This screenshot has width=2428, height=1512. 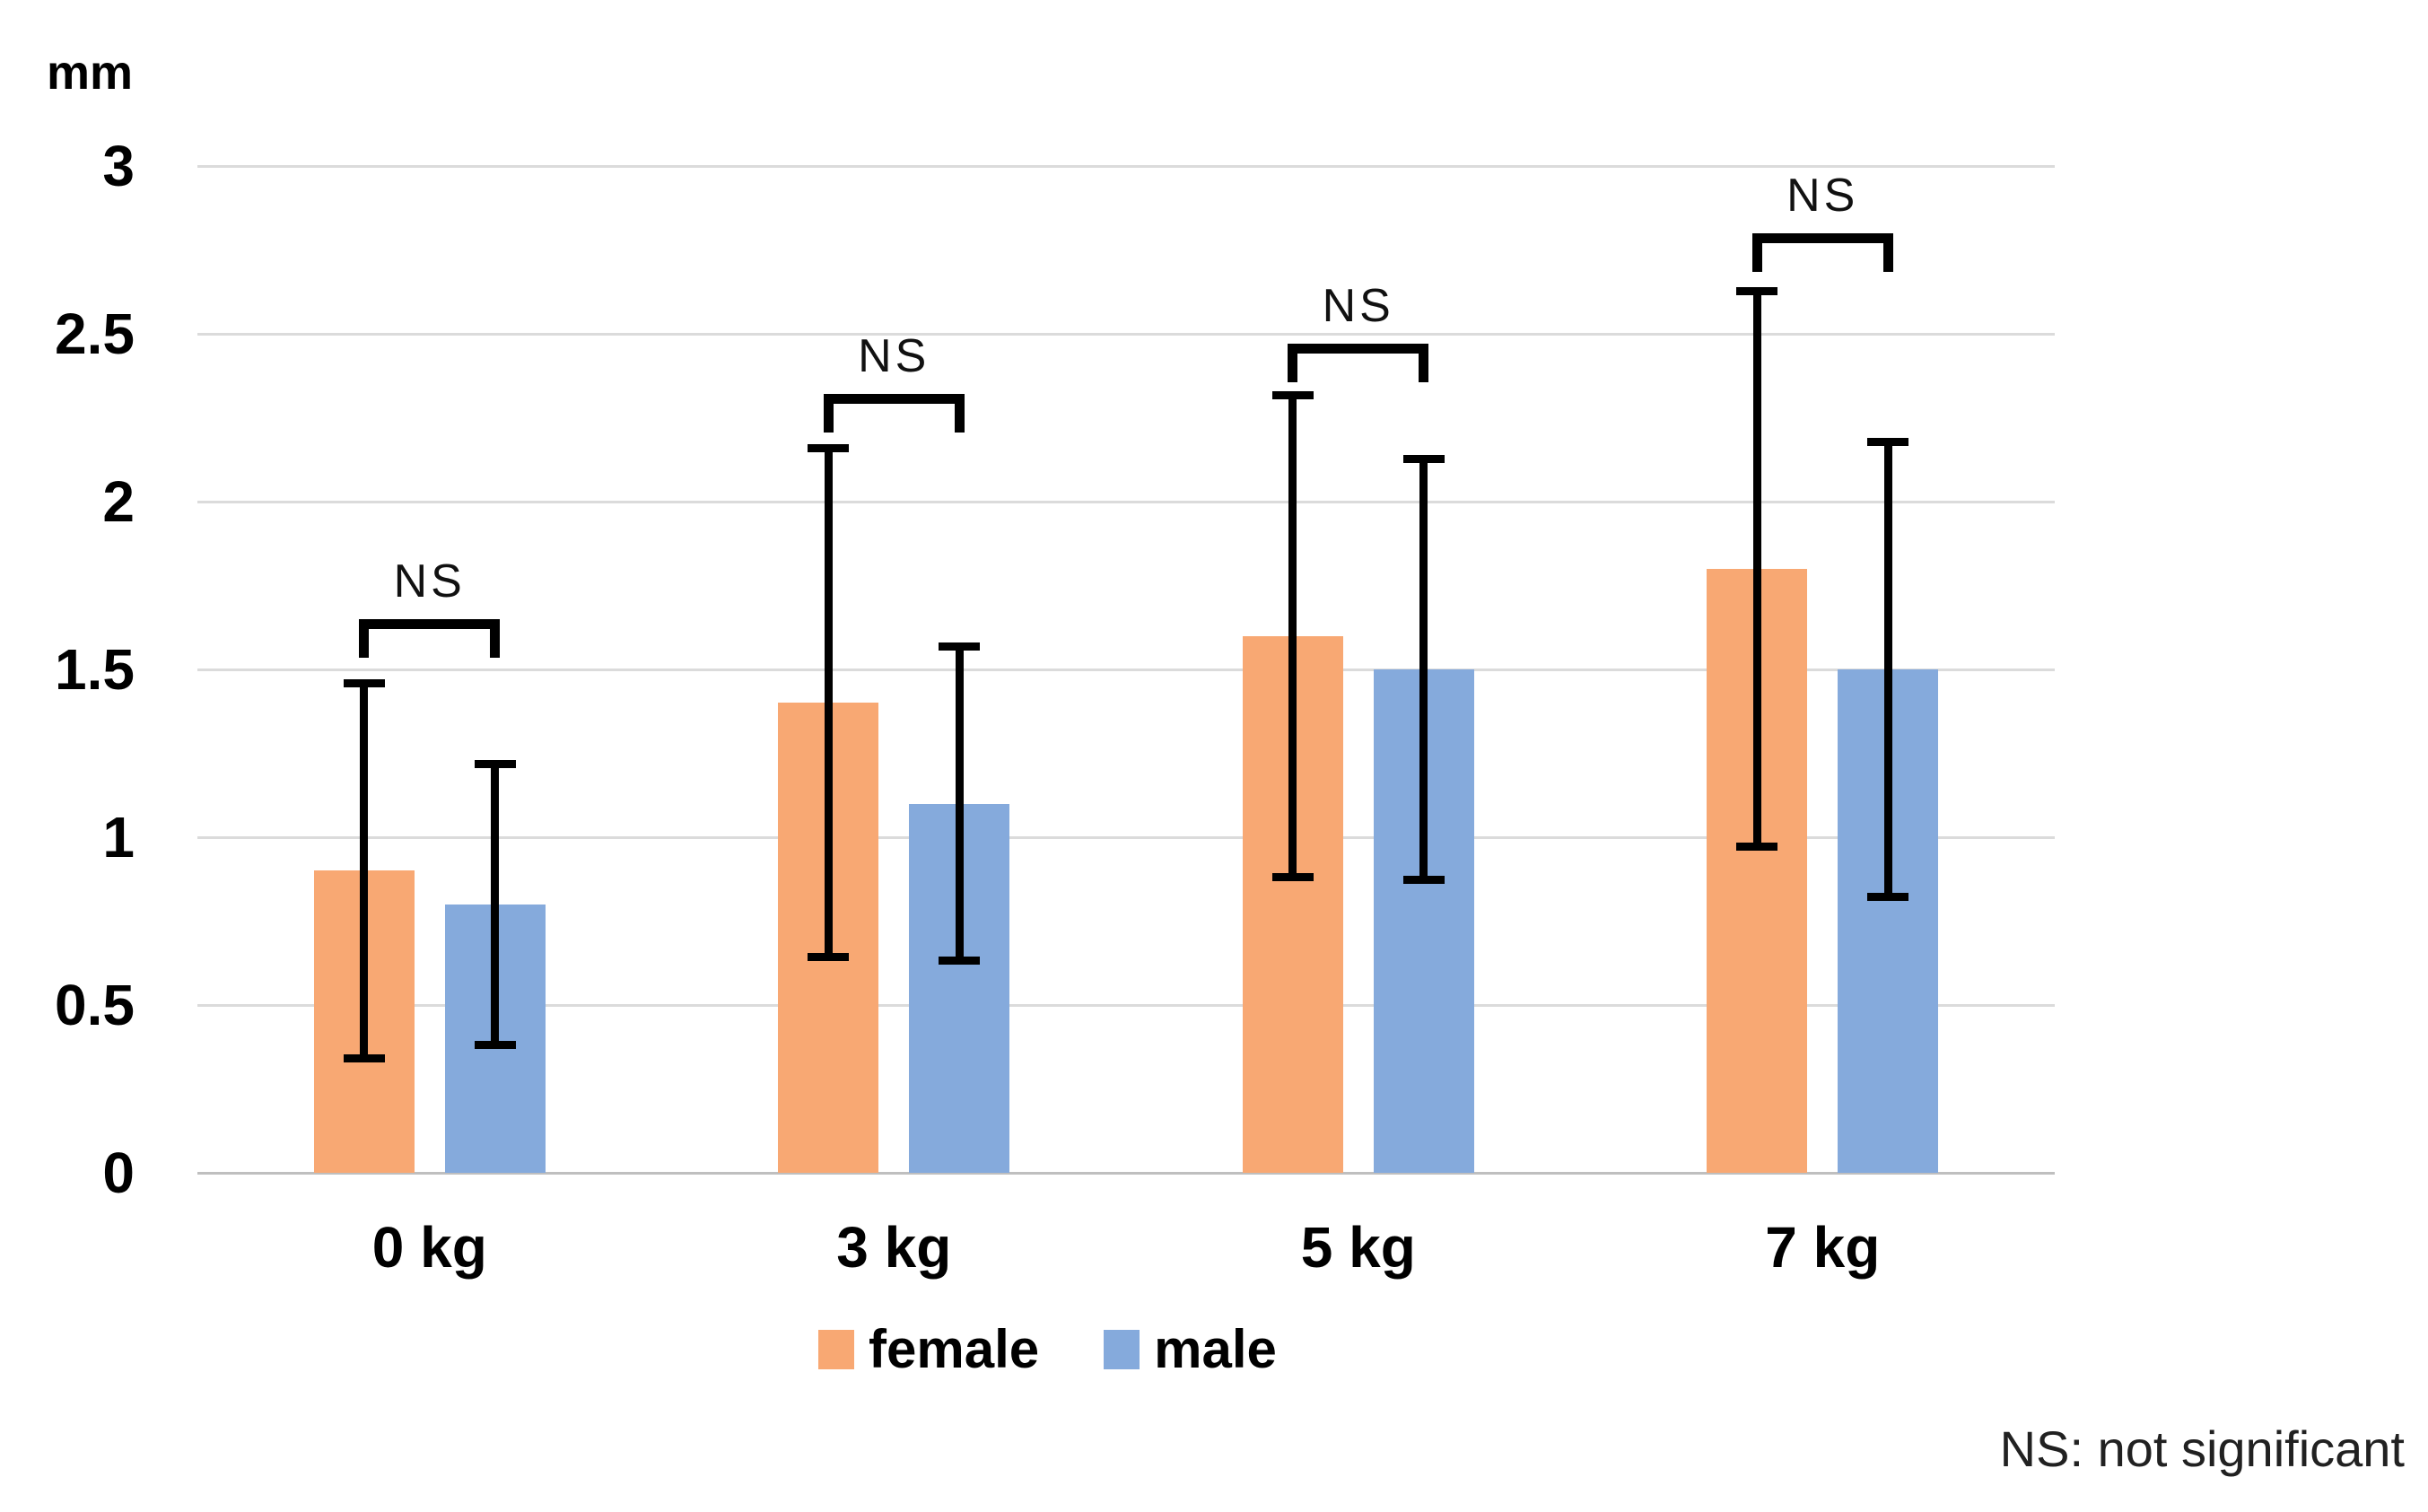 I want to click on y-axis-tick-label: 1, so click(x=118, y=837).